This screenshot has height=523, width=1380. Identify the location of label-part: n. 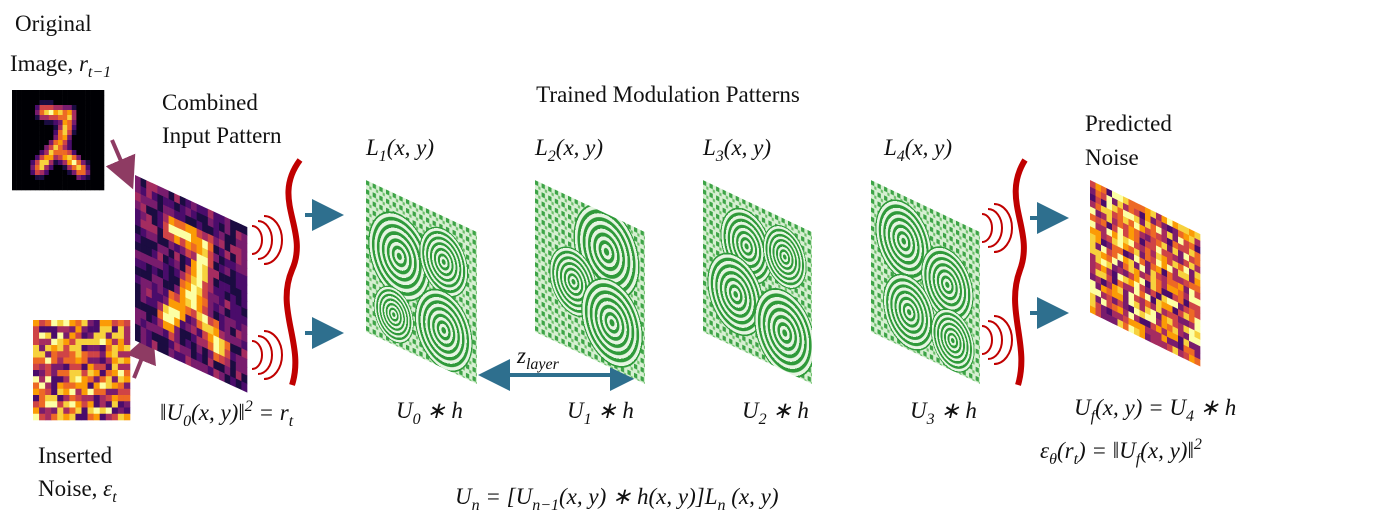
(722, 505).